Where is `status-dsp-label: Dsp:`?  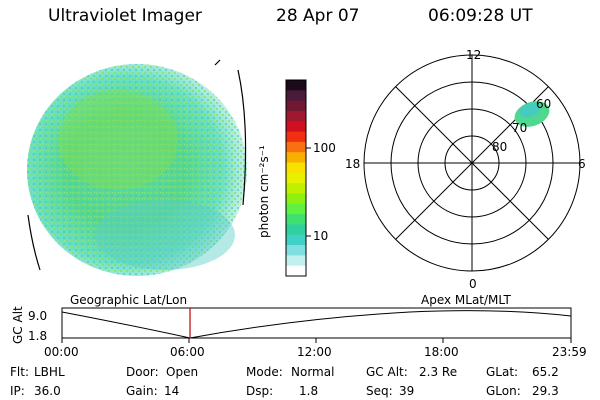 status-dsp-label: Dsp: is located at coordinates (260, 391).